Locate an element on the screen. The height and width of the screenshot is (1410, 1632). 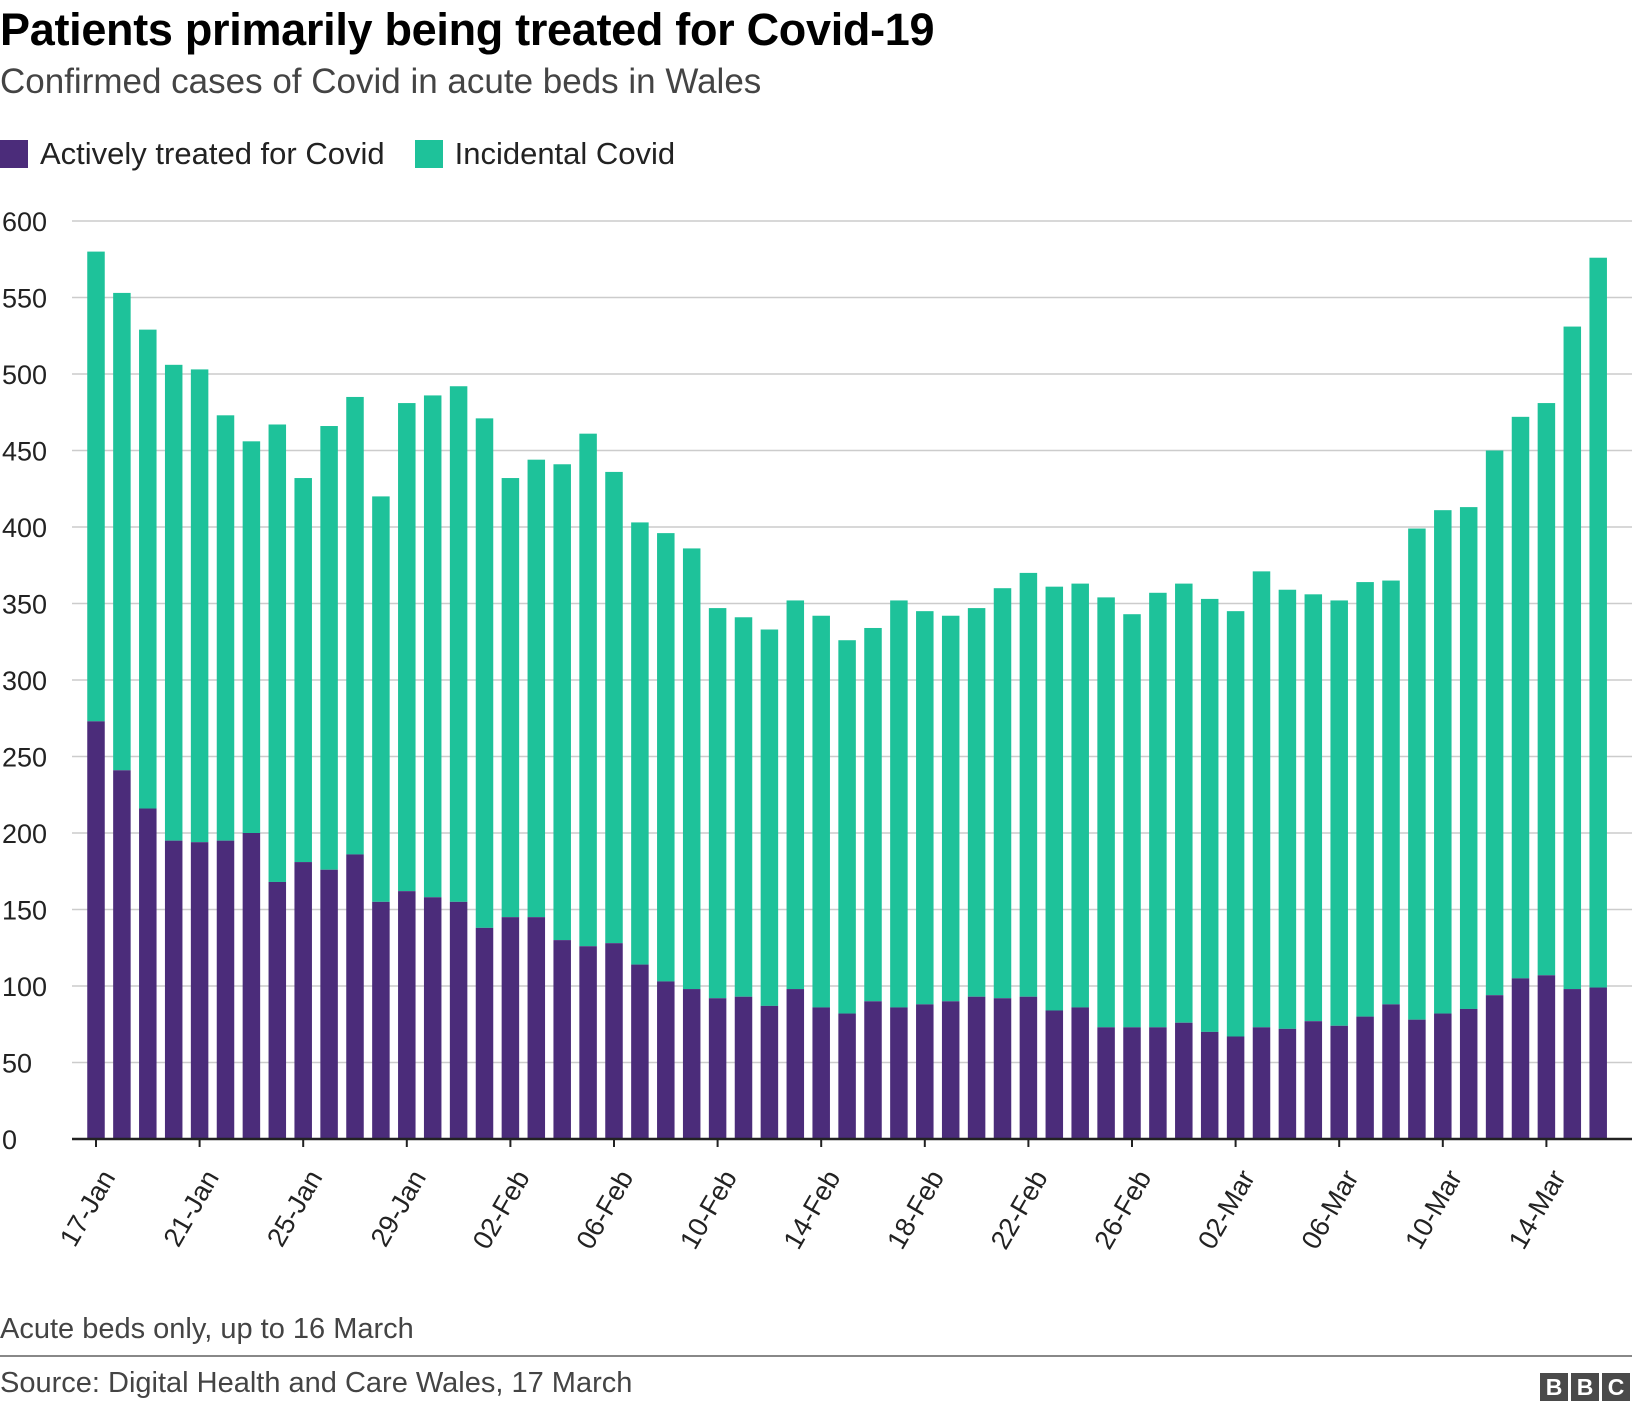
legend-label-actively-treated: Actively treated for Covid is located at coordinates (212, 153).